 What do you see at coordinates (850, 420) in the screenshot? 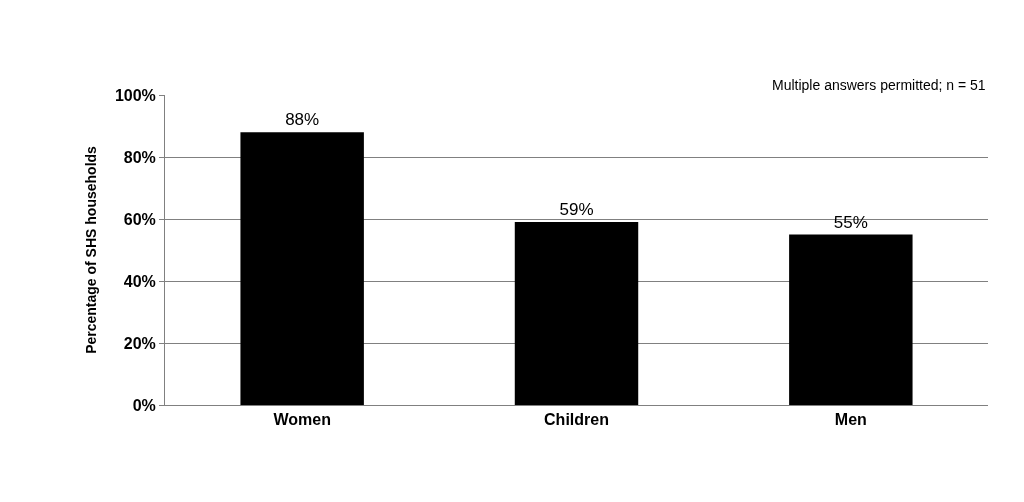
I see `x-tick-label: Men` at bounding box center [850, 420].